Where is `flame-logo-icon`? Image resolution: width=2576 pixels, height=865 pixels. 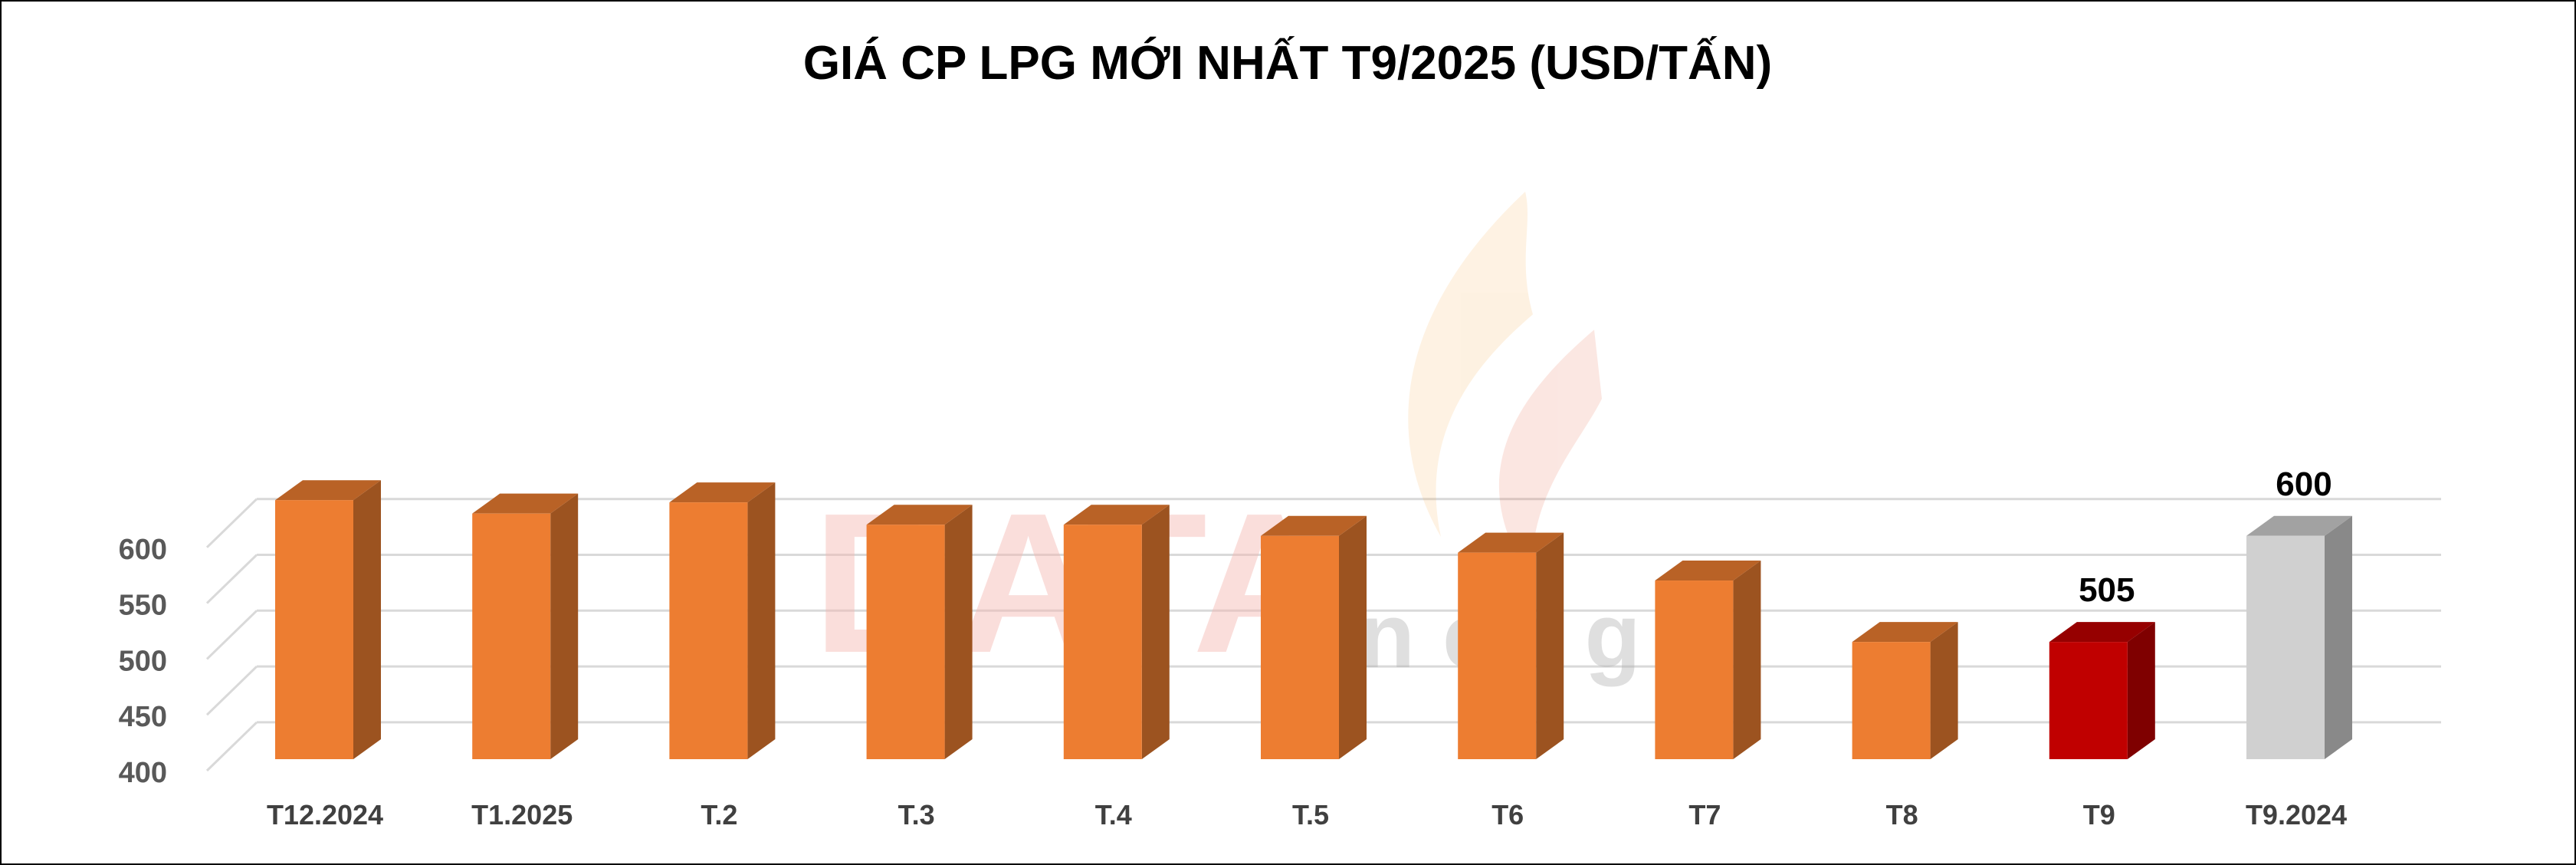 flame-logo-icon is located at coordinates (1505, 387).